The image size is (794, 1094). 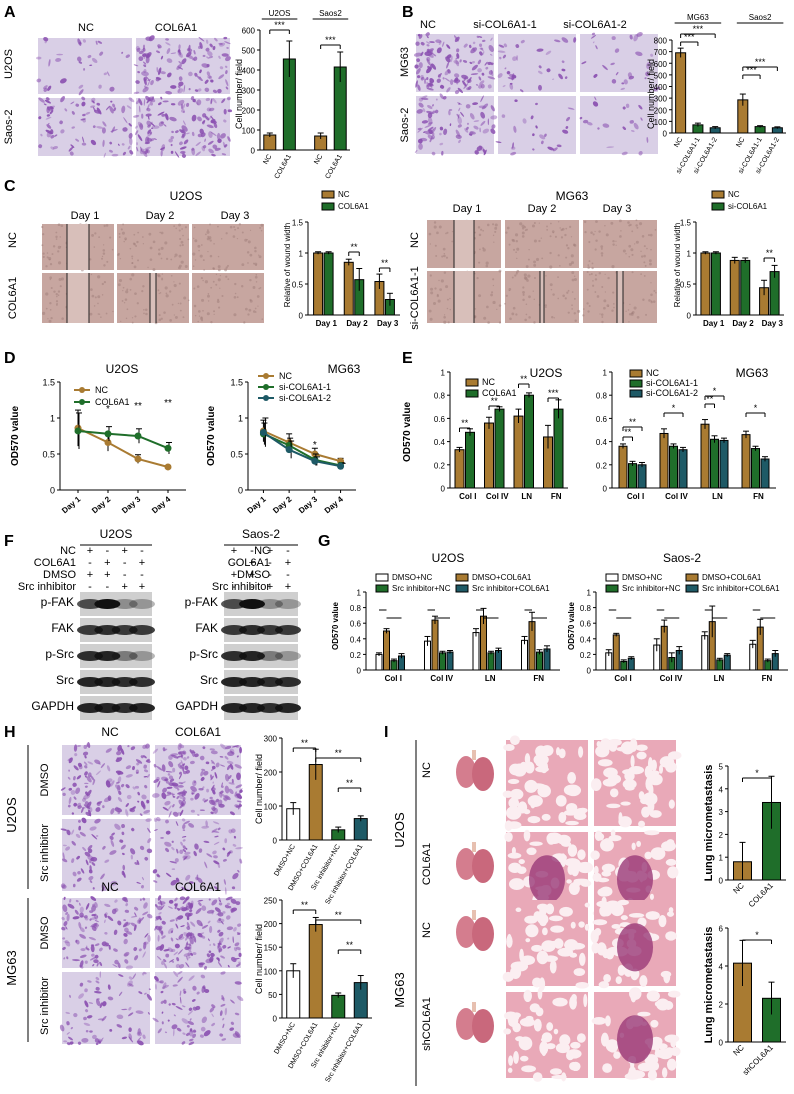 I want to click on wound-image-MG63-NC, so click(x=464, y=243).